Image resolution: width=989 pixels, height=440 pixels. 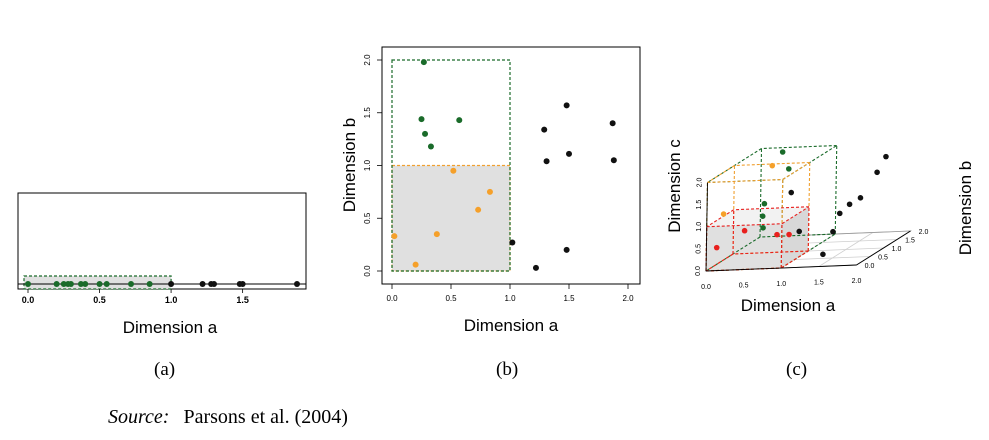 What do you see at coordinates (99, 300) in the screenshot?
I see `panel-a-x-tick-label: 0.5` at bounding box center [99, 300].